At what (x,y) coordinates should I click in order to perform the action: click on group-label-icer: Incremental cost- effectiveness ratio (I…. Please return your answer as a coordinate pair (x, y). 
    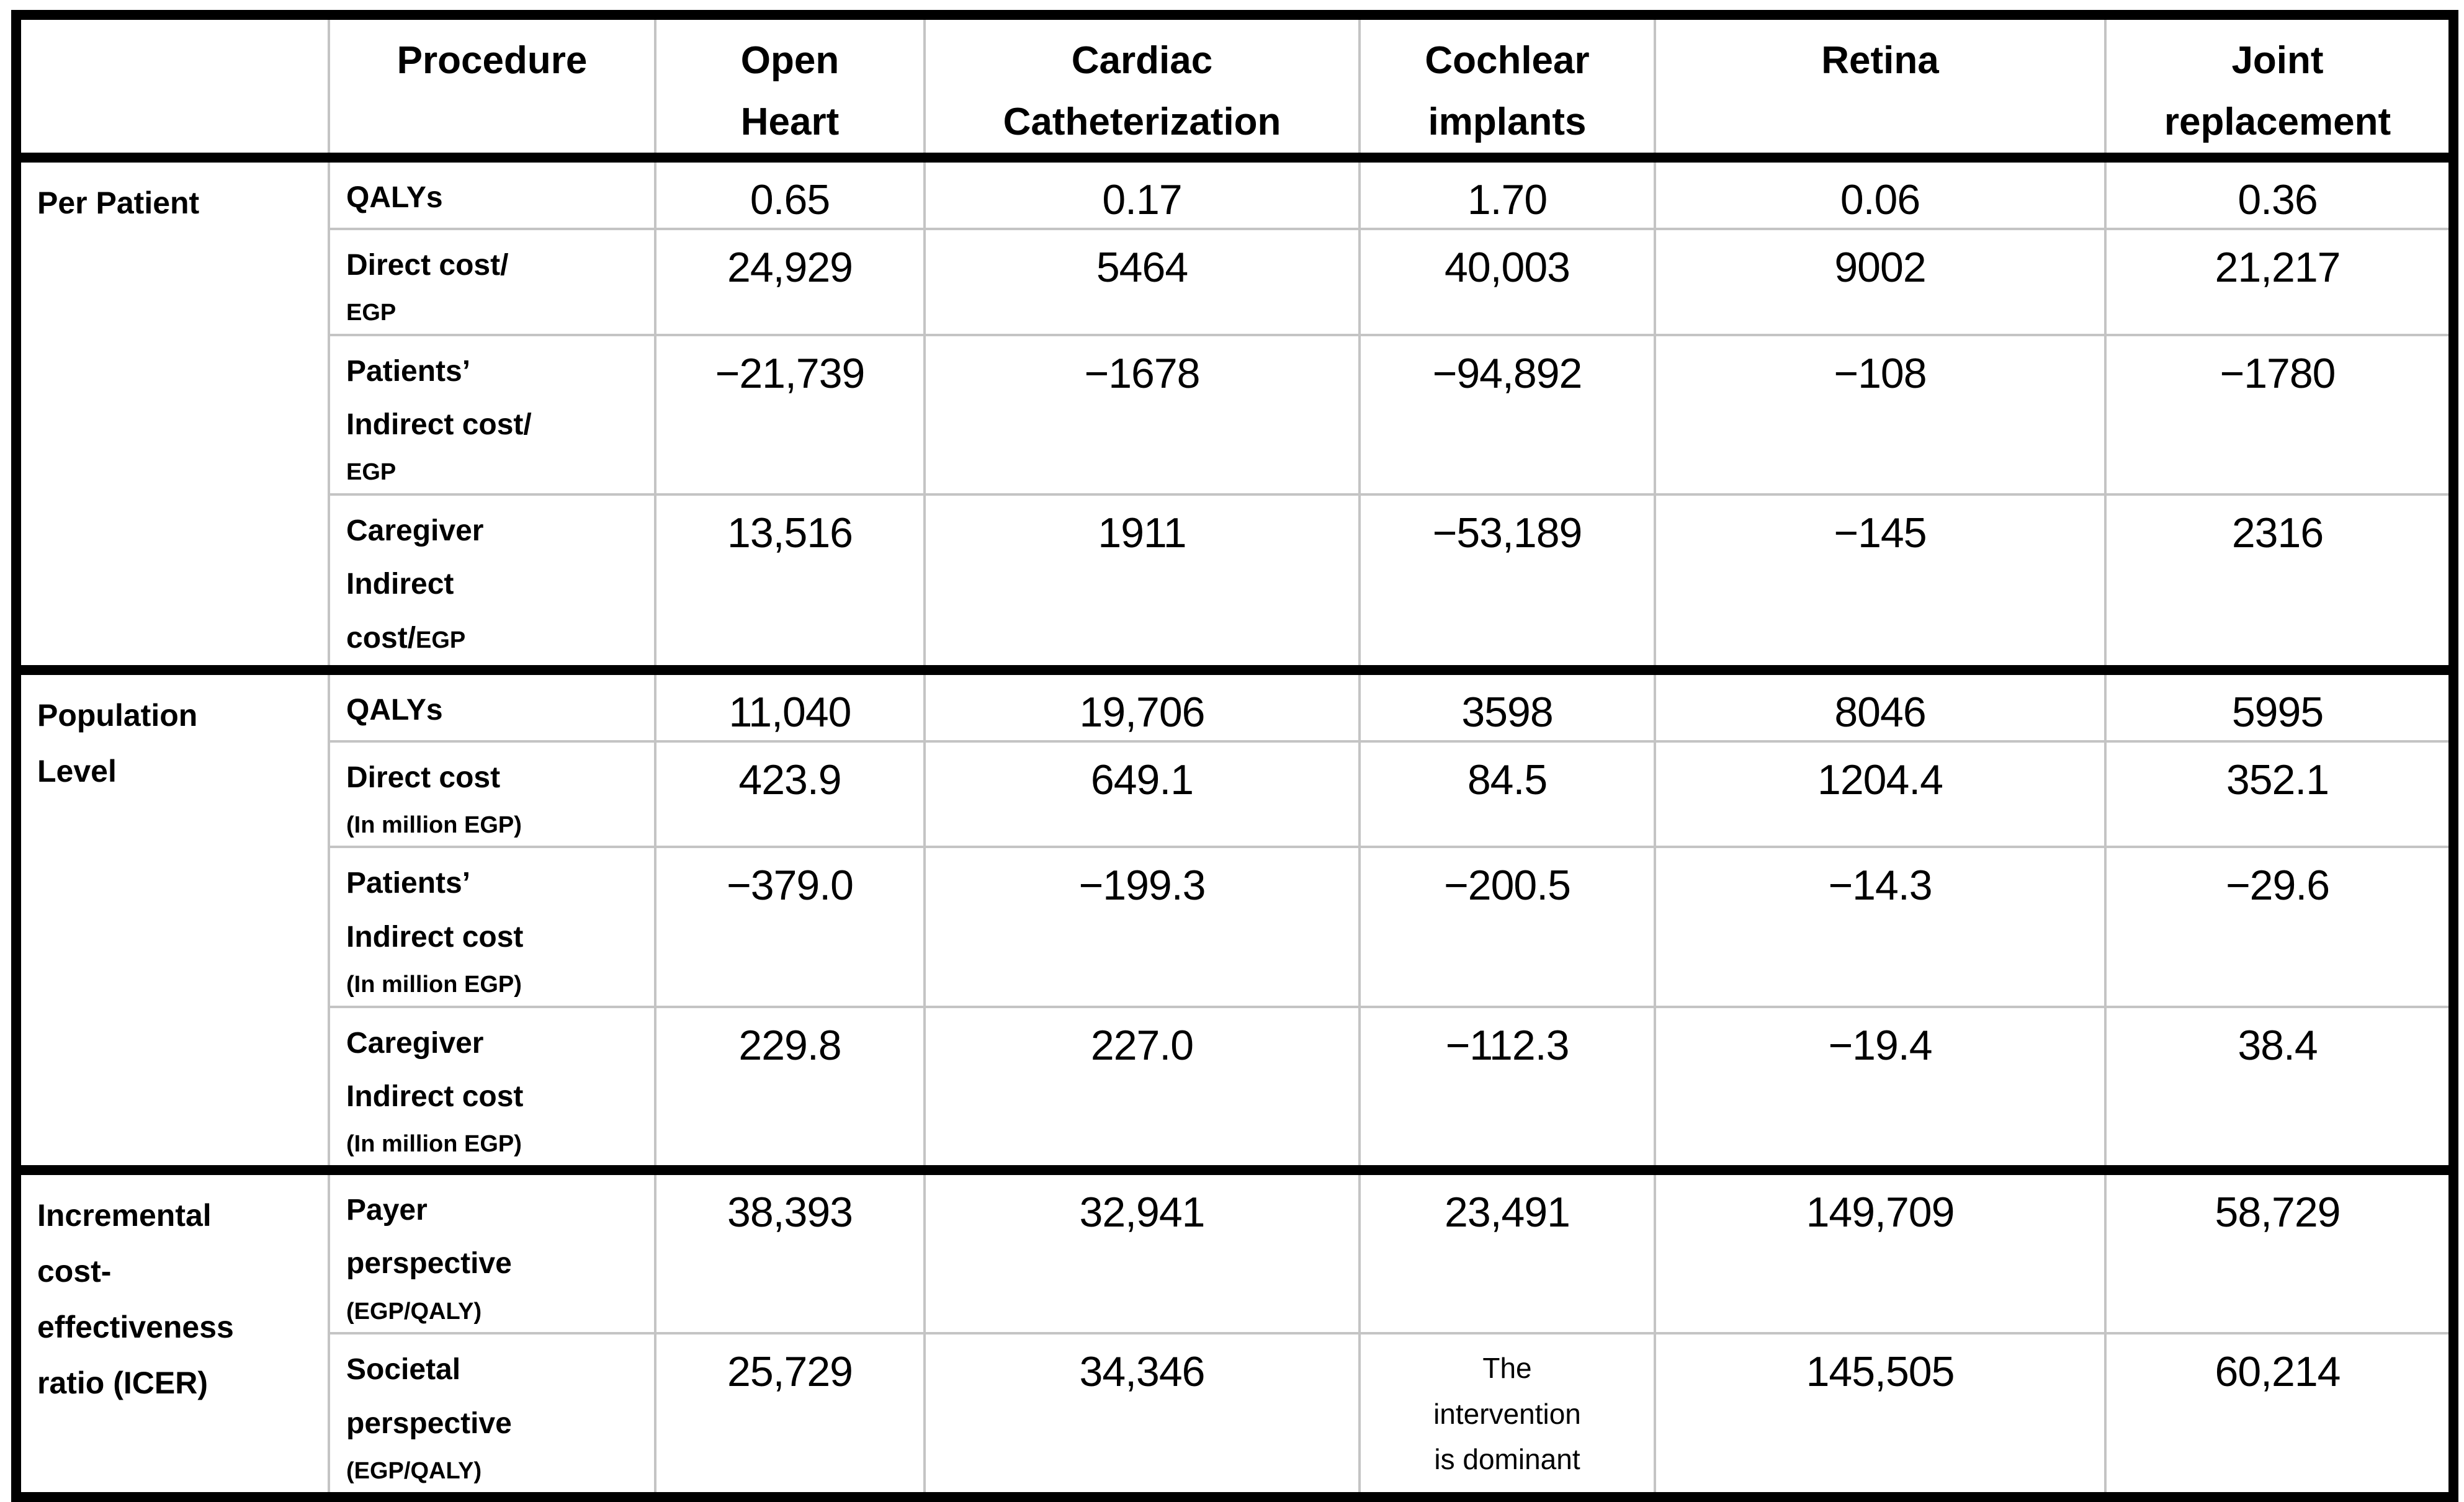
    Looking at the image, I should click on (172, 1335).